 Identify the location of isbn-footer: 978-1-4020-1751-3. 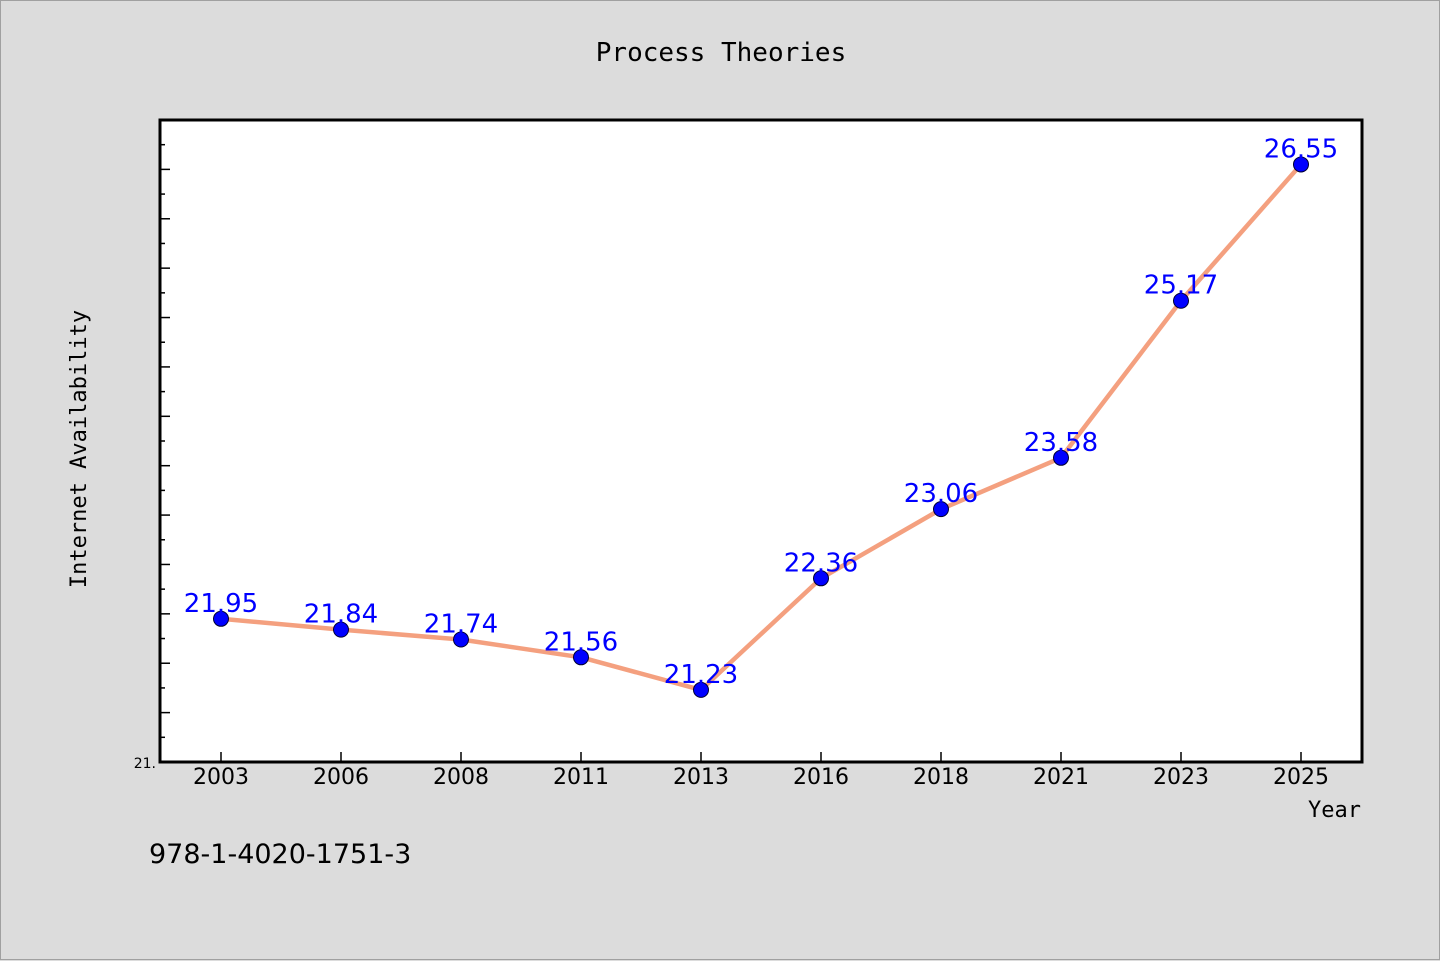
(280, 854).